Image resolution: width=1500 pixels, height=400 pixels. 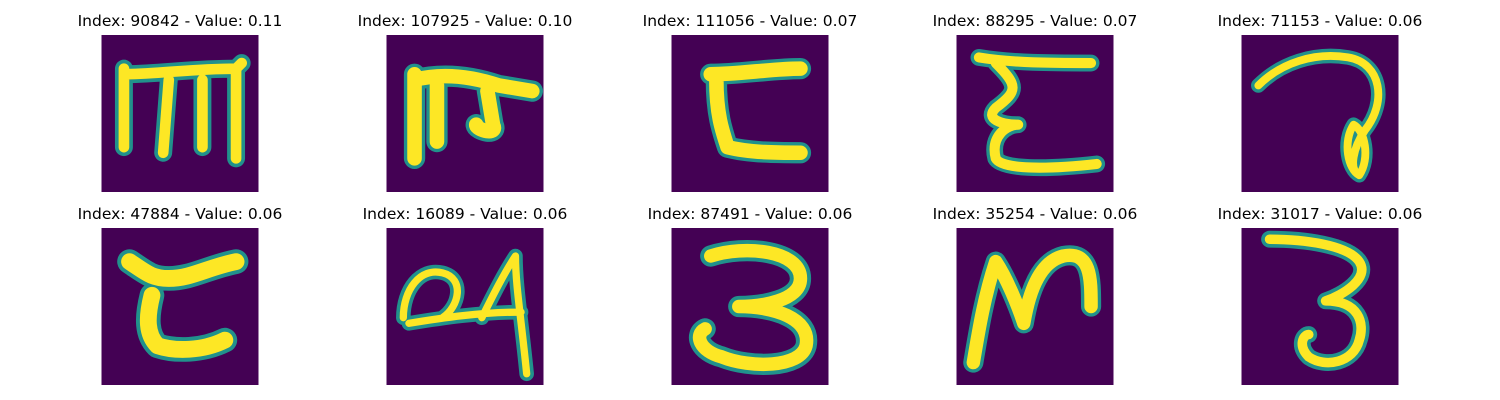 I want to click on tile: Index: 88295 - Value: 0.07, so click(x=1035, y=96).